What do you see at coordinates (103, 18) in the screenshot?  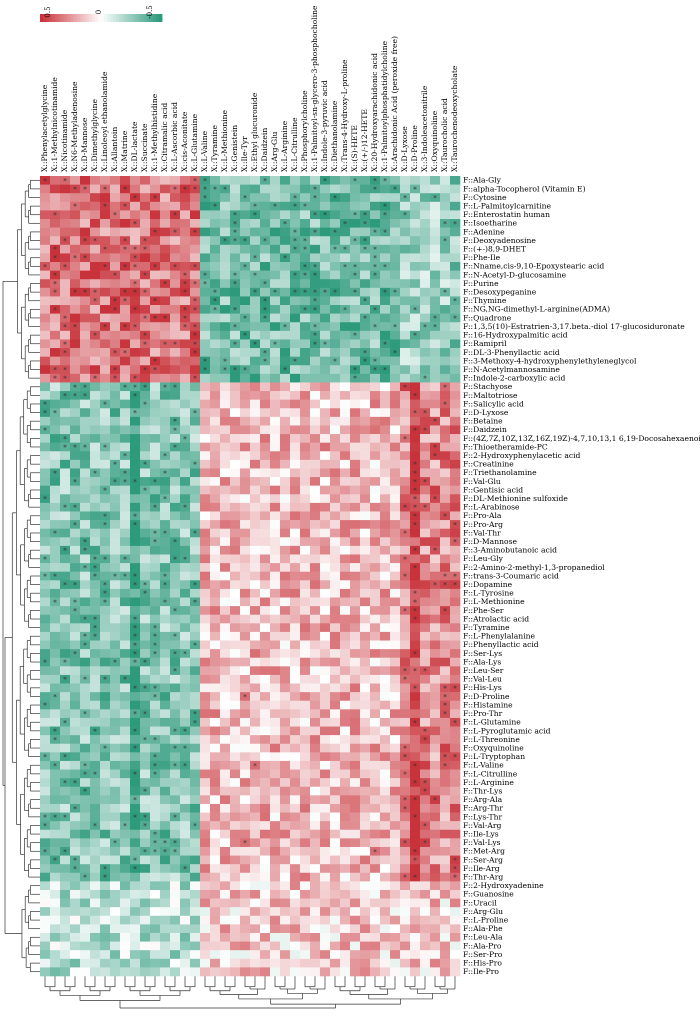 I see `legend-swatch` at bounding box center [103, 18].